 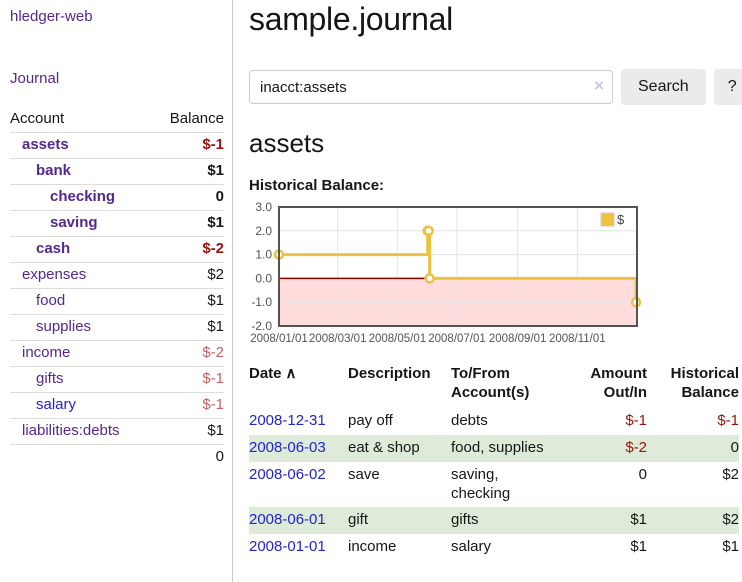 What do you see at coordinates (358, 520) in the screenshot?
I see `transaction-description: gift` at bounding box center [358, 520].